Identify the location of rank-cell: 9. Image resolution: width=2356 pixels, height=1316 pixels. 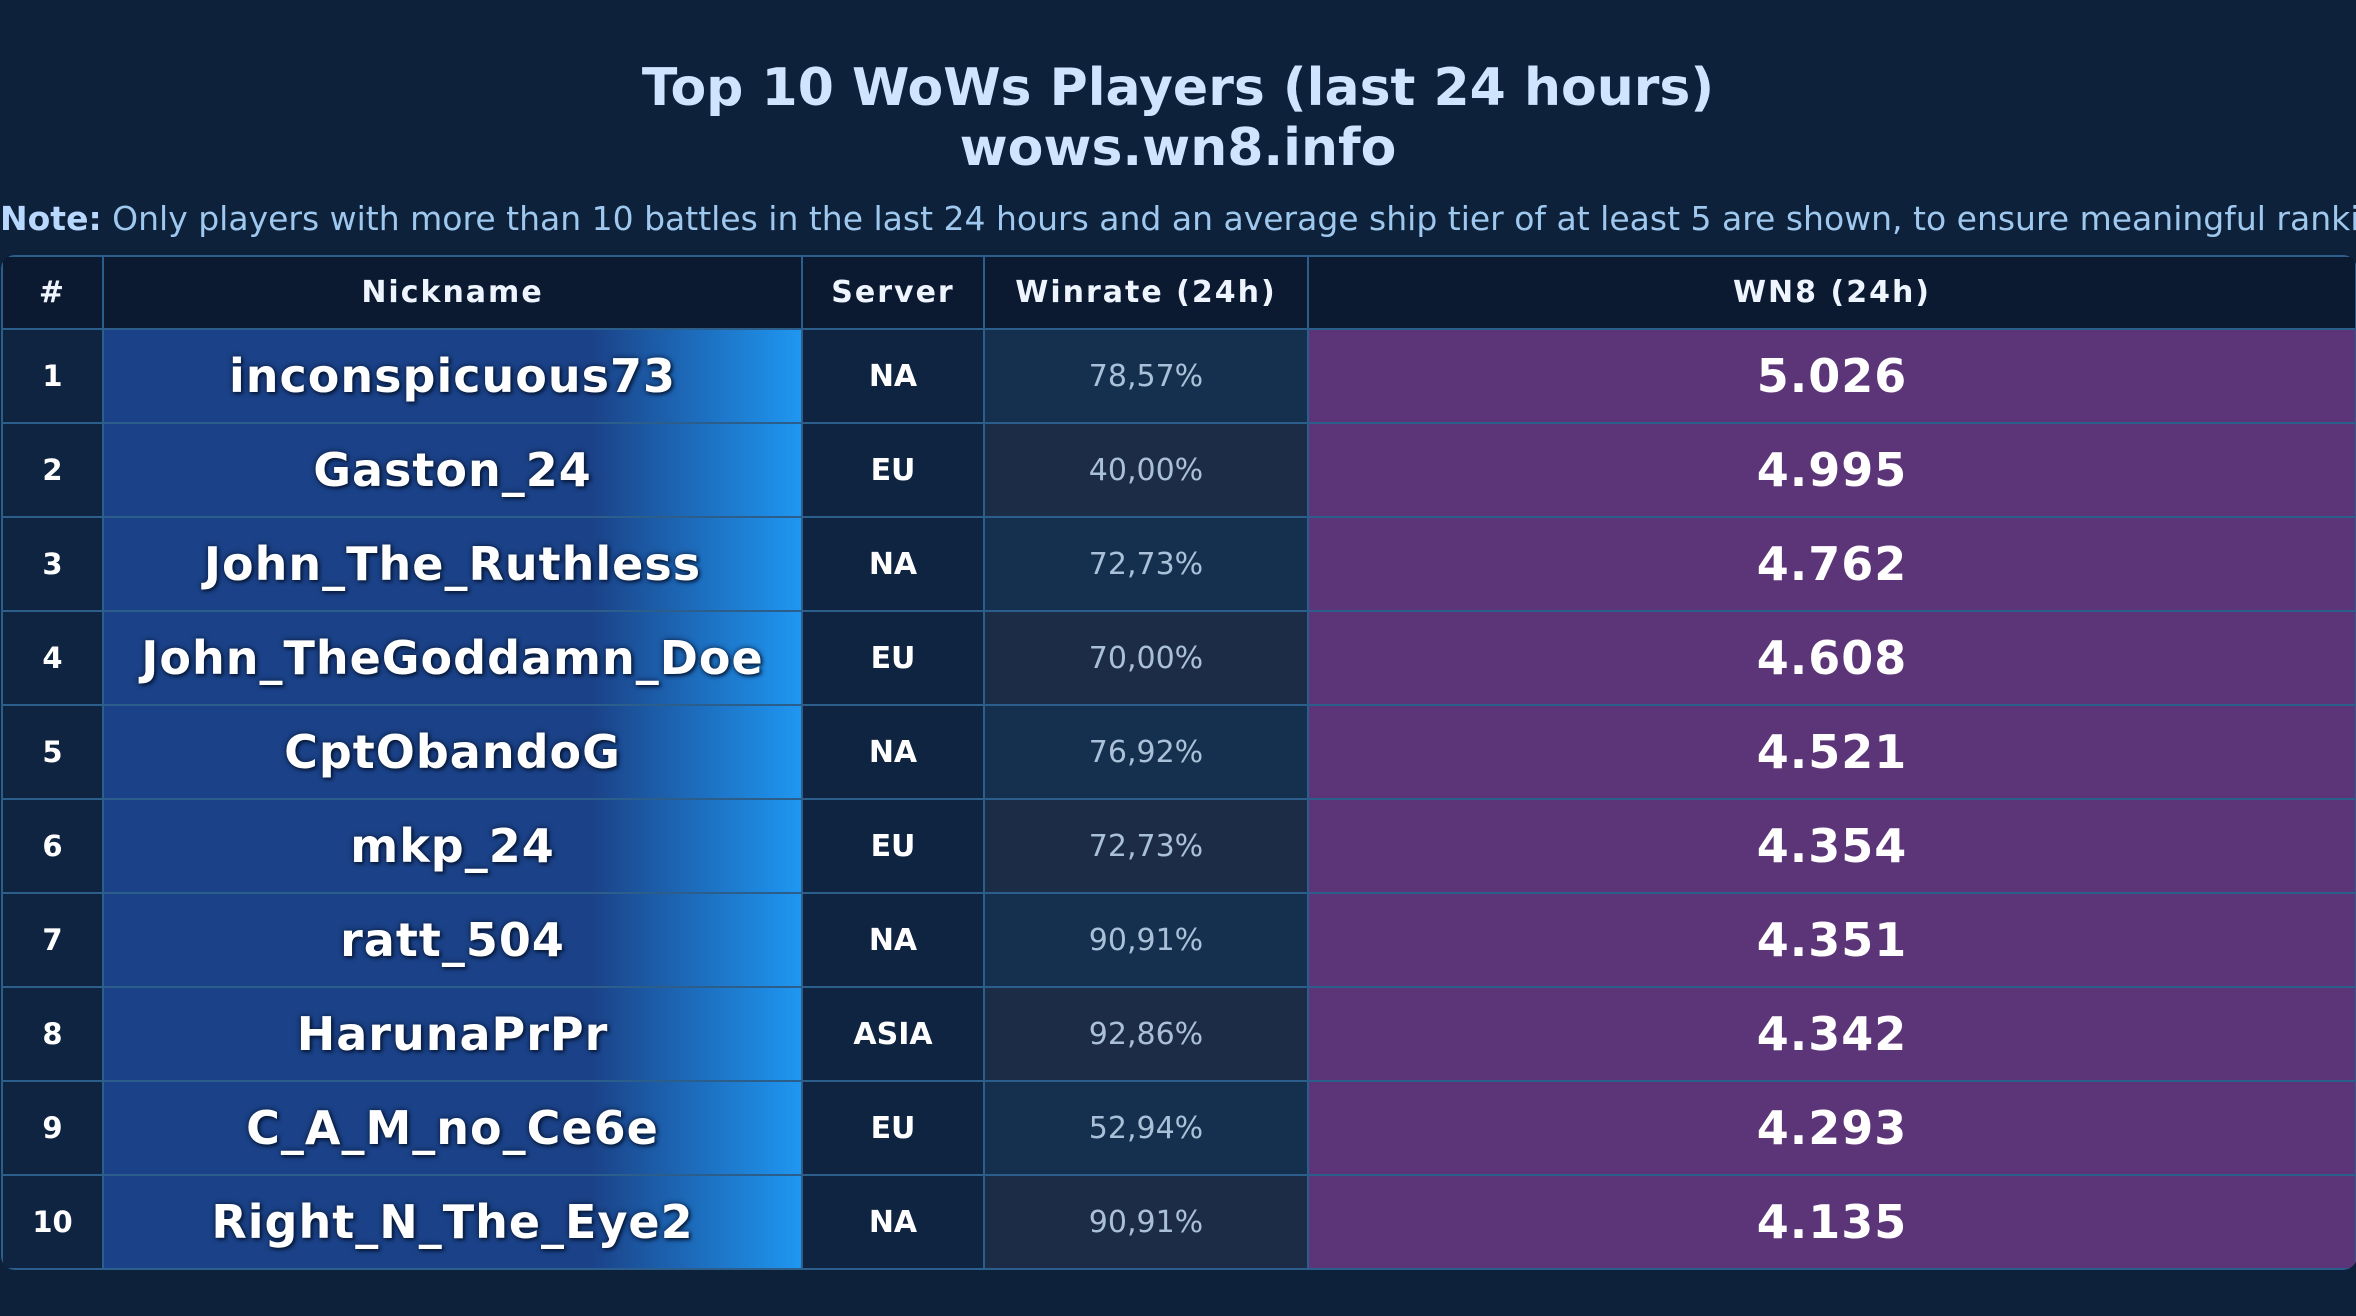
(52, 1128).